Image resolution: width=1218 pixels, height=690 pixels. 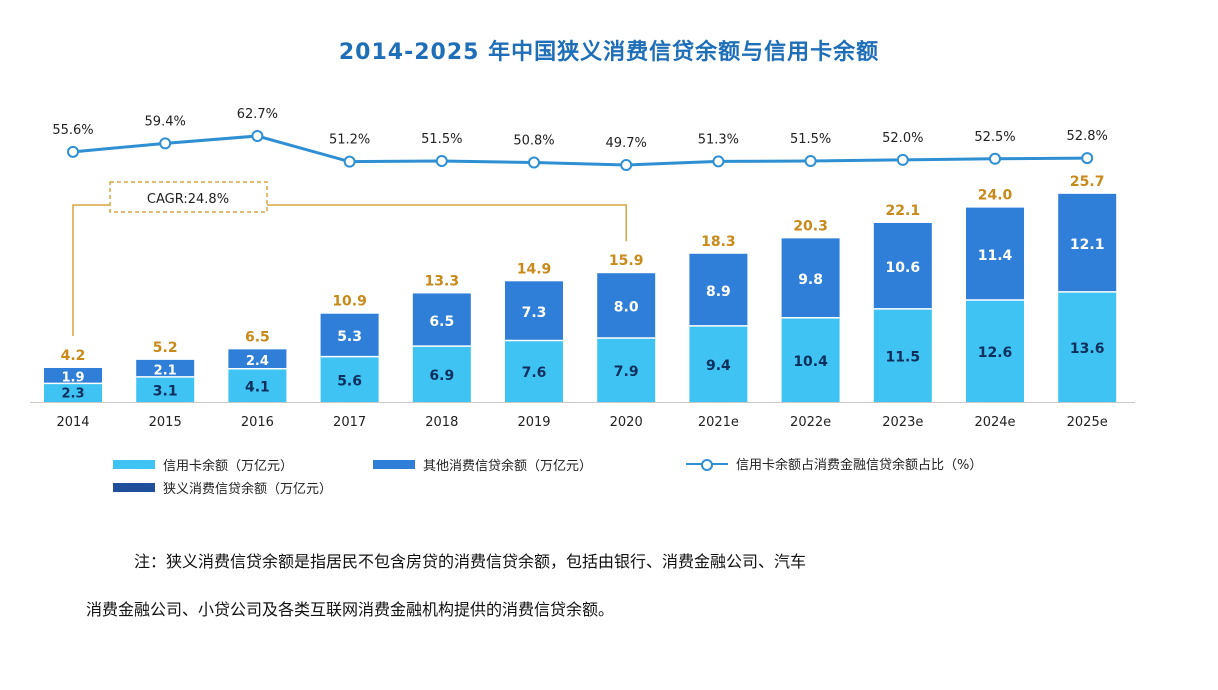 What do you see at coordinates (257, 422) in the screenshot?
I see `x-tick-label-2016: 2016` at bounding box center [257, 422].